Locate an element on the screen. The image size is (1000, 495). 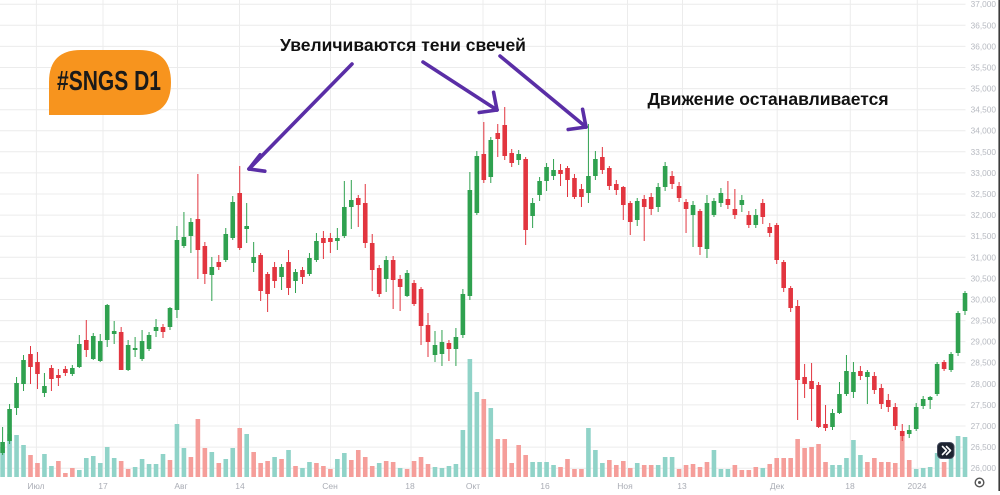
svg-text: 2024 is located at coordinates (917, 486).